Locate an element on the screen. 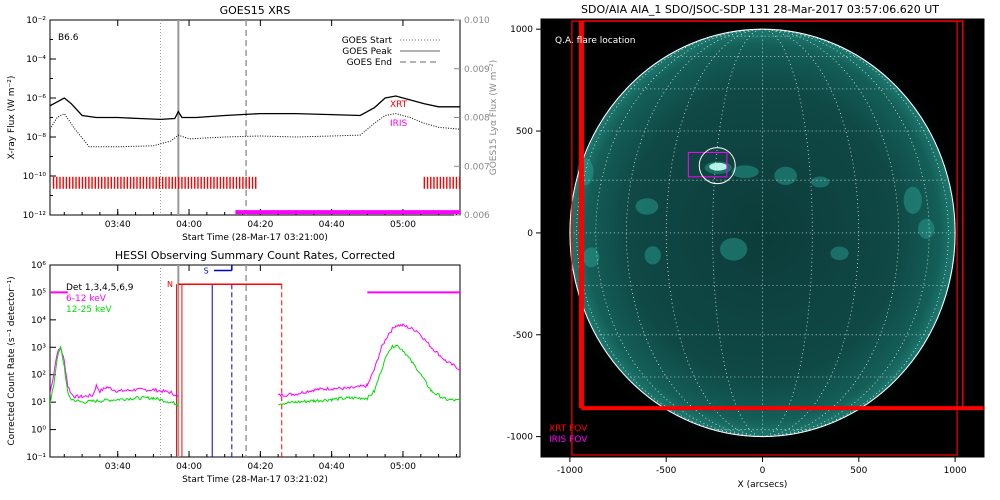 Image resolution: width=1000 pixels, height=500 pixels. x-tick-label: 0 is located at coordinates (763, 471).